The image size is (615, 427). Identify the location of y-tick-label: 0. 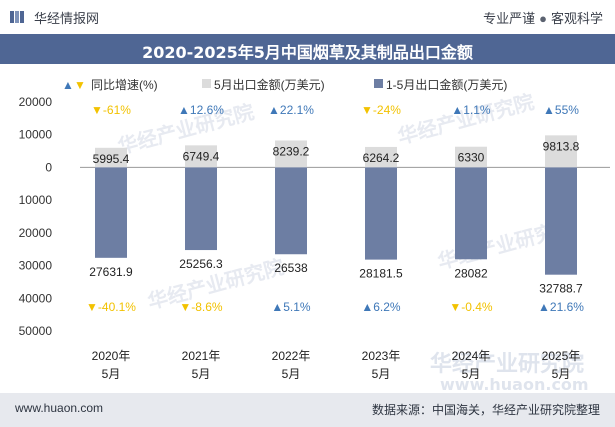
(48, 167).